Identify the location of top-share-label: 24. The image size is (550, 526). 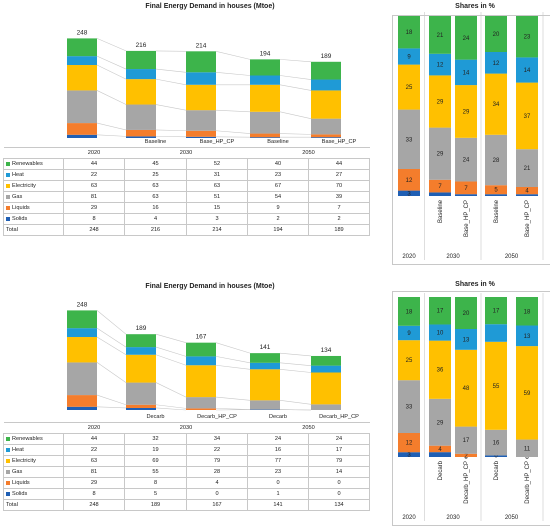
(466, 161).